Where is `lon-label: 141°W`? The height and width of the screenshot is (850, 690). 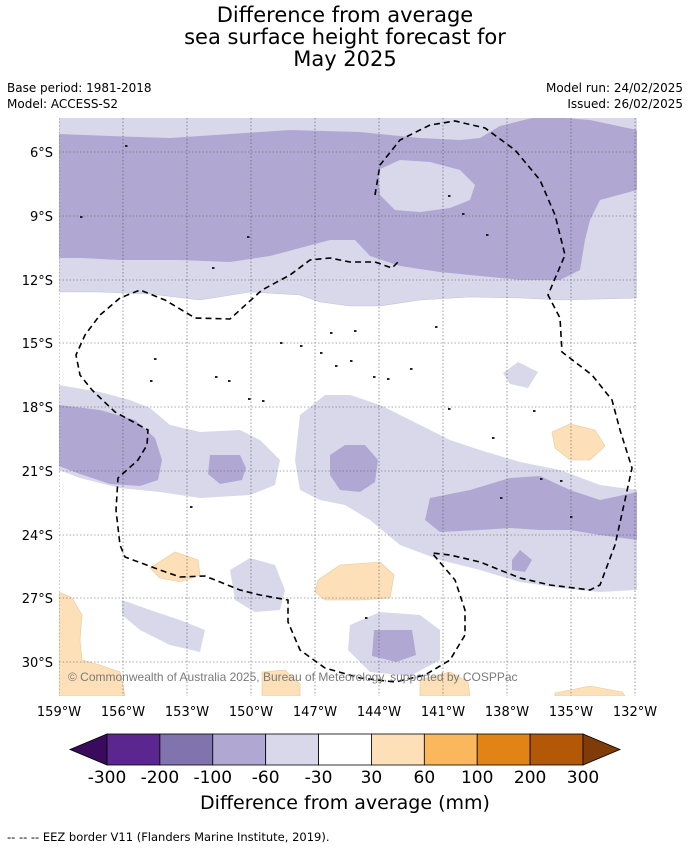 lon-label: 141°W is located at coordinates (443, 712).